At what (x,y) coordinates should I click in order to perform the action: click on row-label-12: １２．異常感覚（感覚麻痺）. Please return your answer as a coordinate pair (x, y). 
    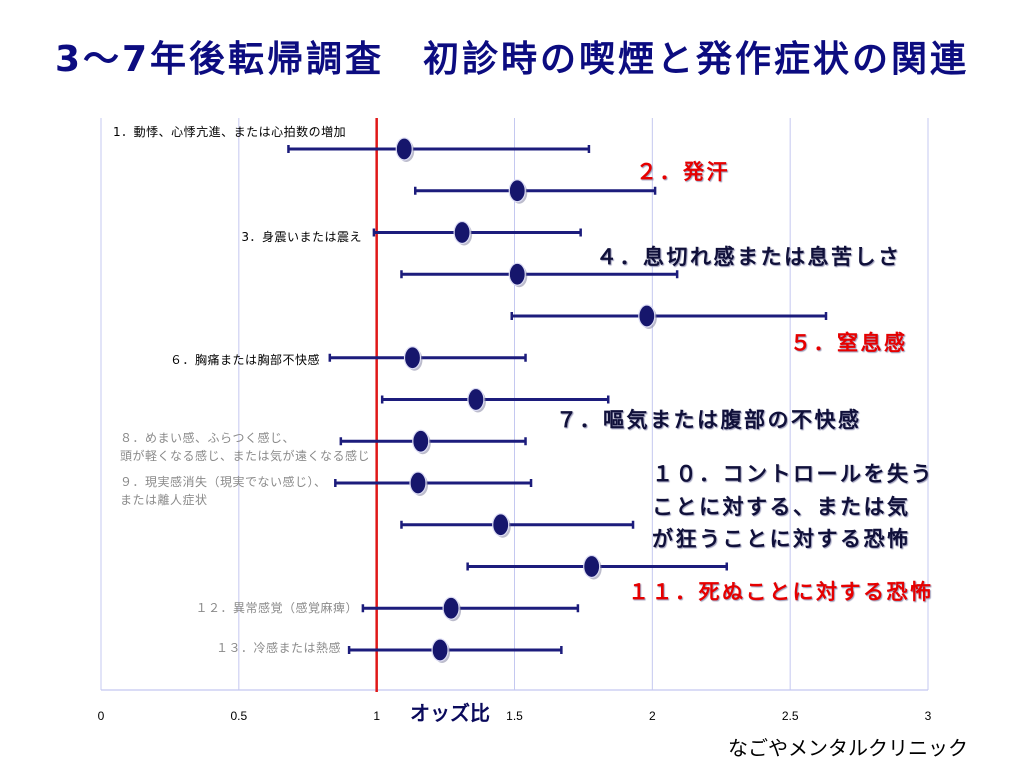
    Looking at the image, I should click on (276, 608).